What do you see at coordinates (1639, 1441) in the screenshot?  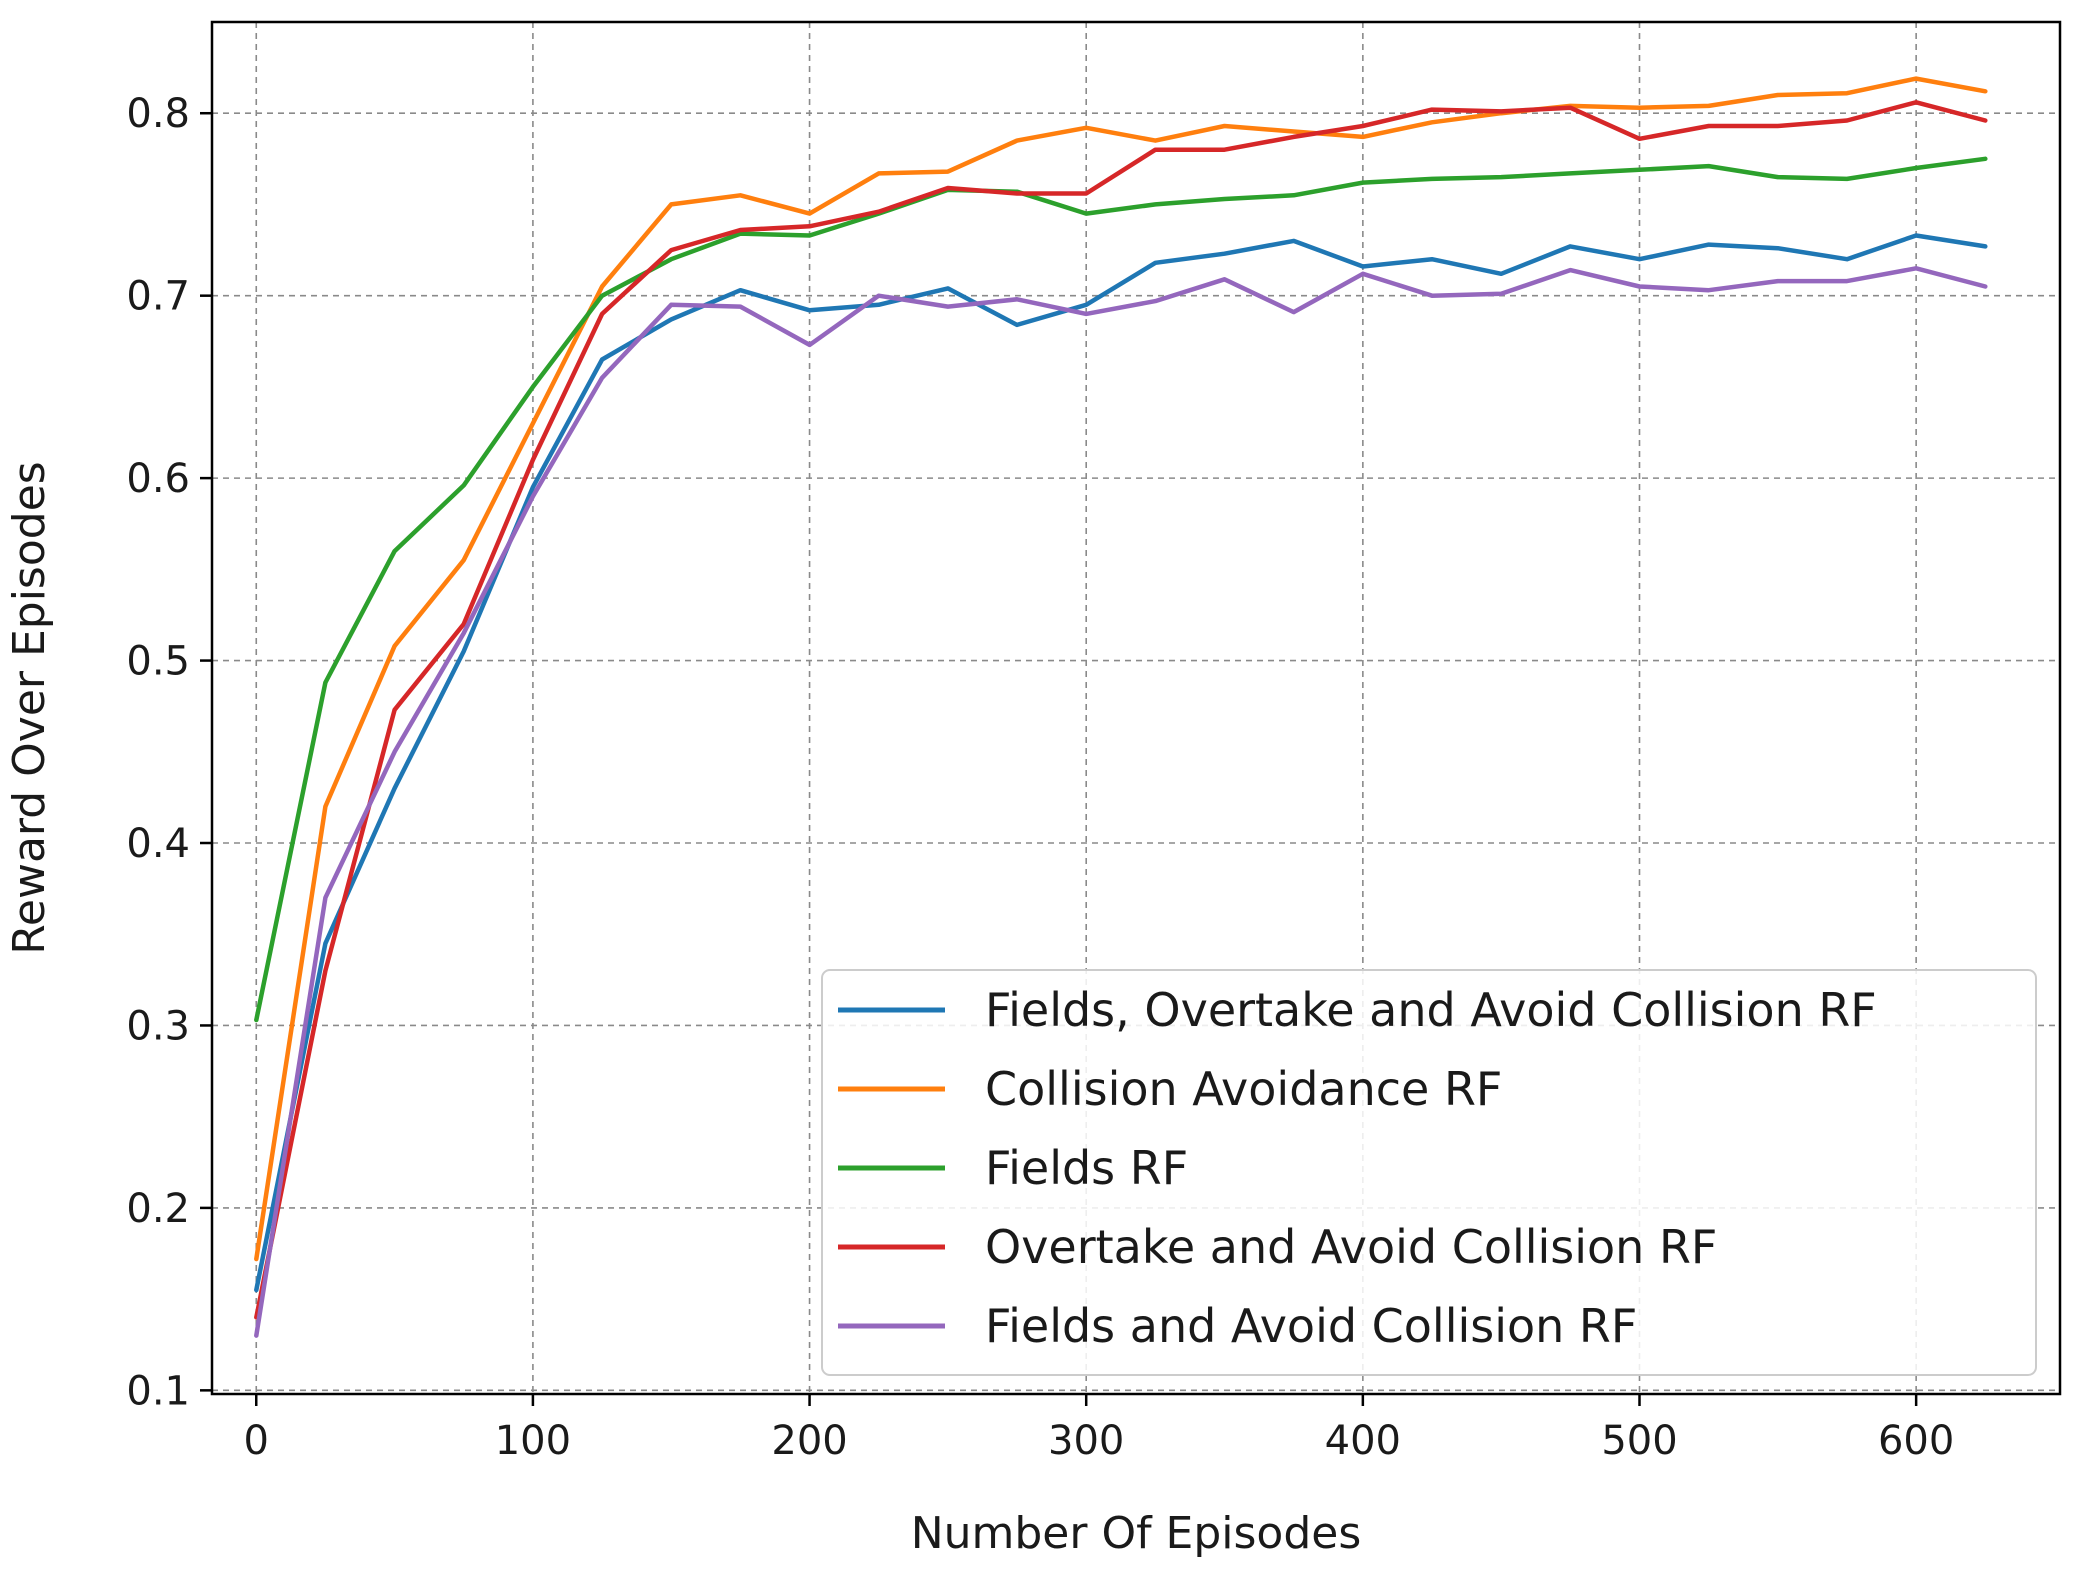 I see `x-tick-label: 500` at bounding box center [1639, 1441].